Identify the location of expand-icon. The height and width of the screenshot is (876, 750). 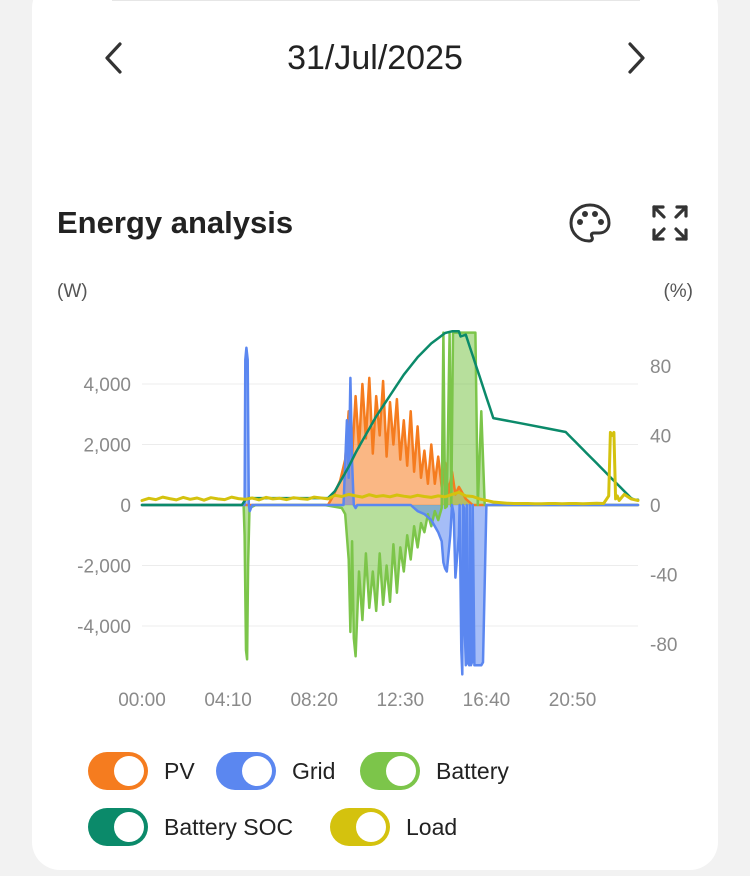
(670, 223).